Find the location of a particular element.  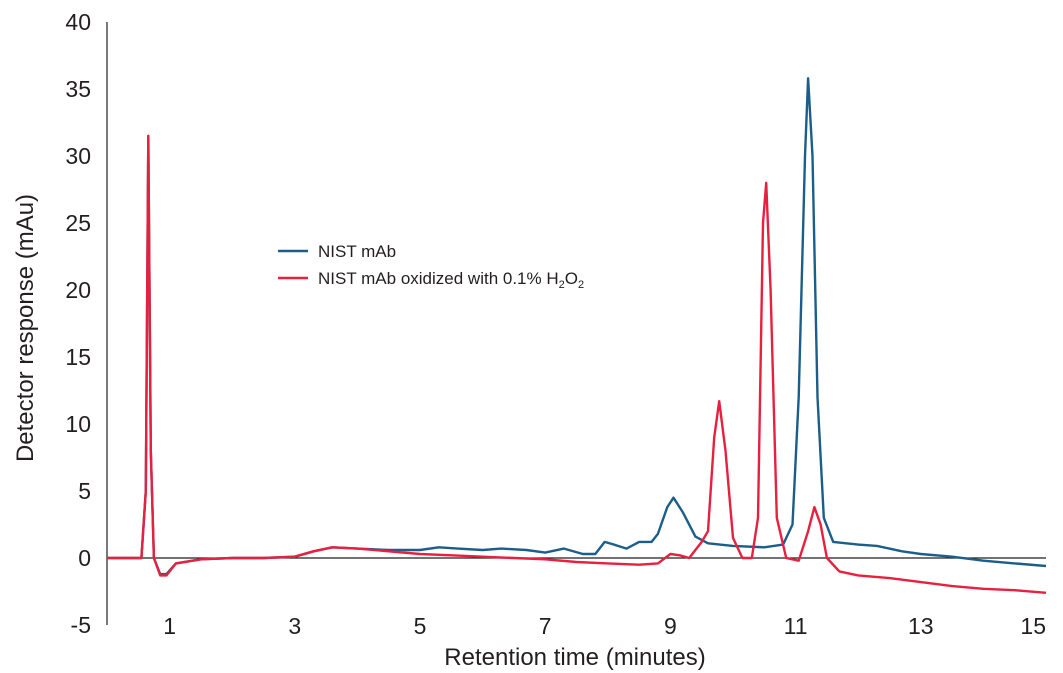

y-tick-label: 0 is located at coordinates (84, 558).